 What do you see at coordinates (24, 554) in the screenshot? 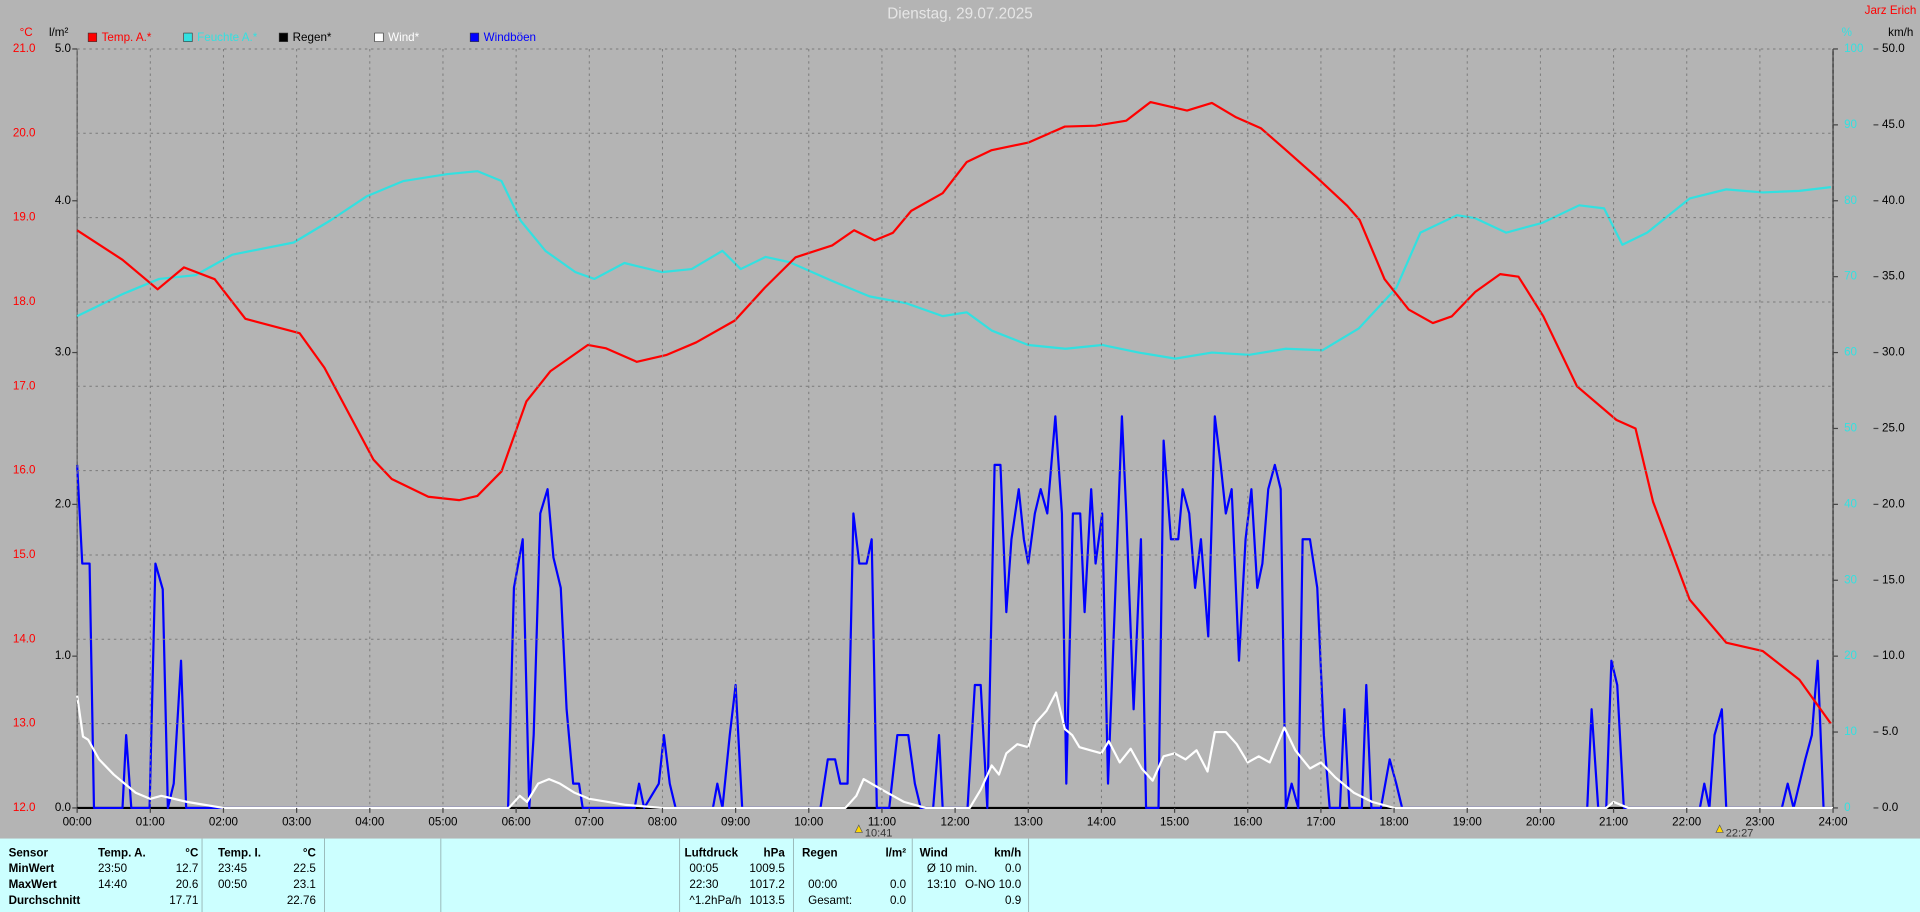
I see `y-tick-label: 15.0` at bounding box center [24, 554].